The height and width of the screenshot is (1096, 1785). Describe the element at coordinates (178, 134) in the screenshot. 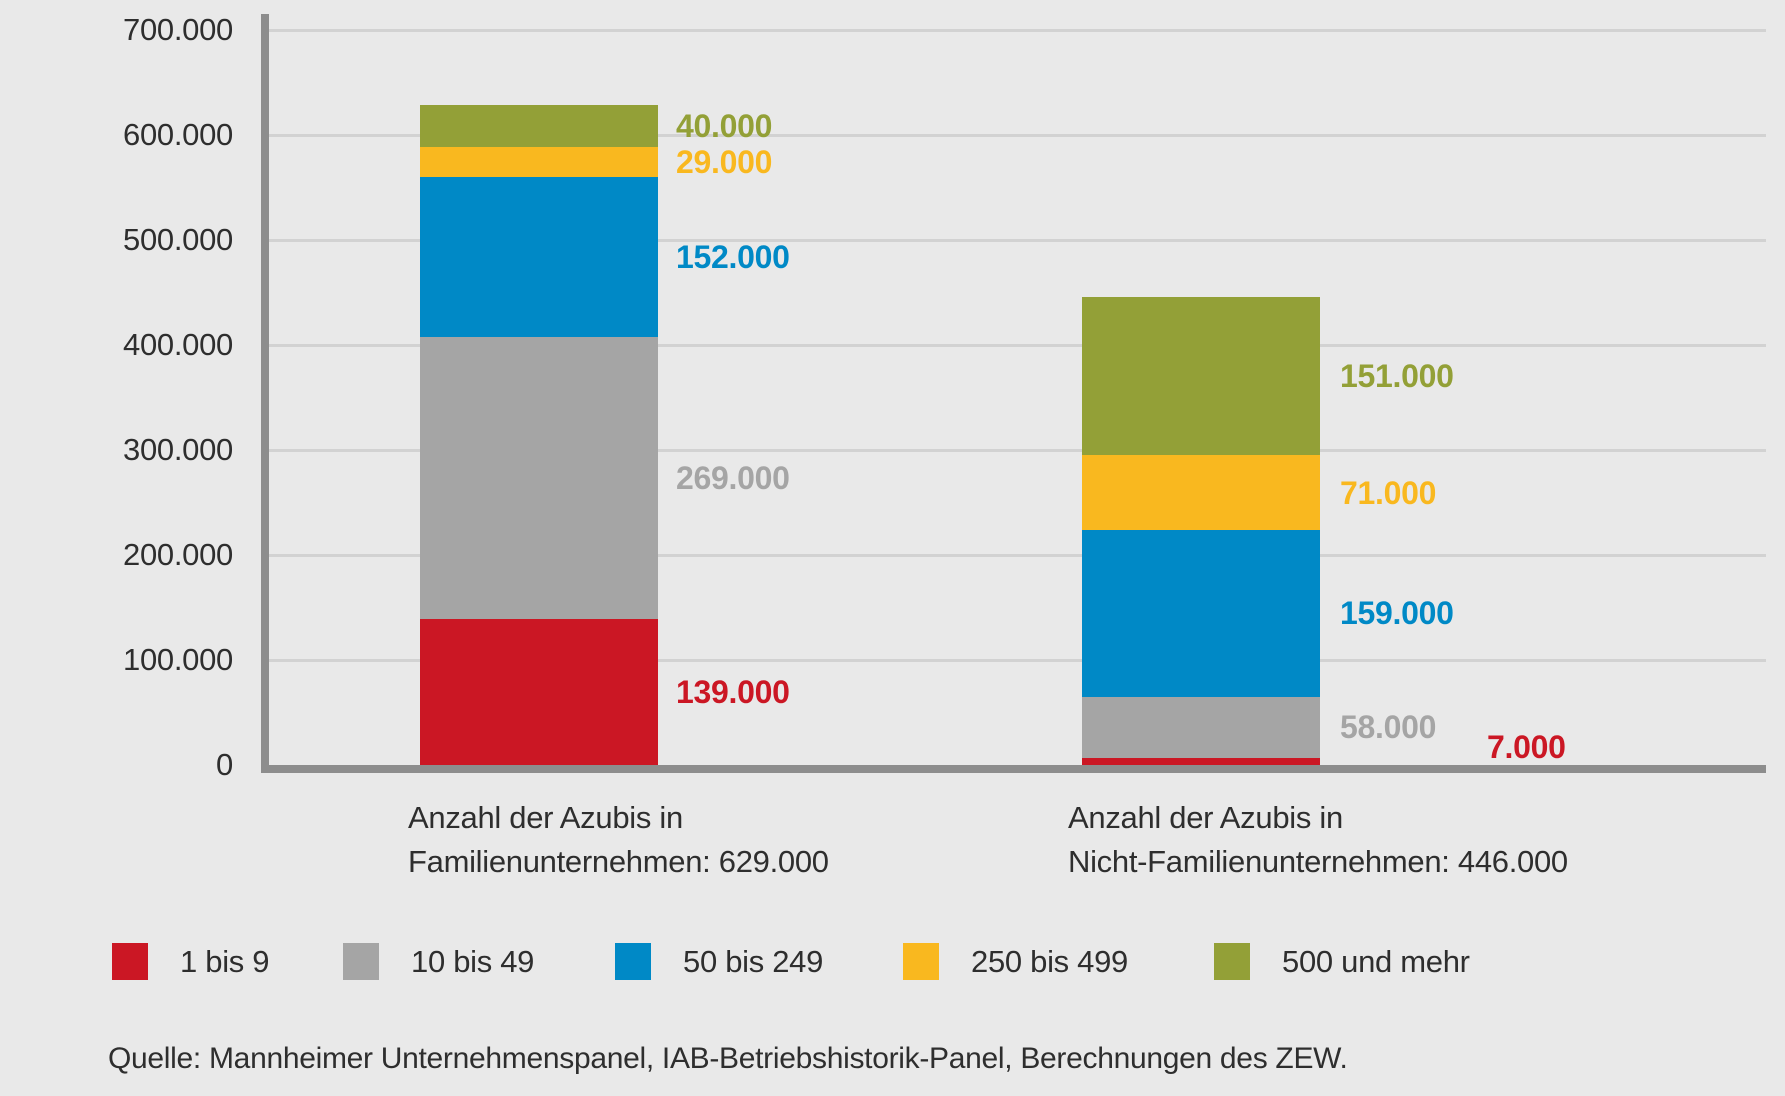

I see `y-axis-tick-label: 600.000` at that location.